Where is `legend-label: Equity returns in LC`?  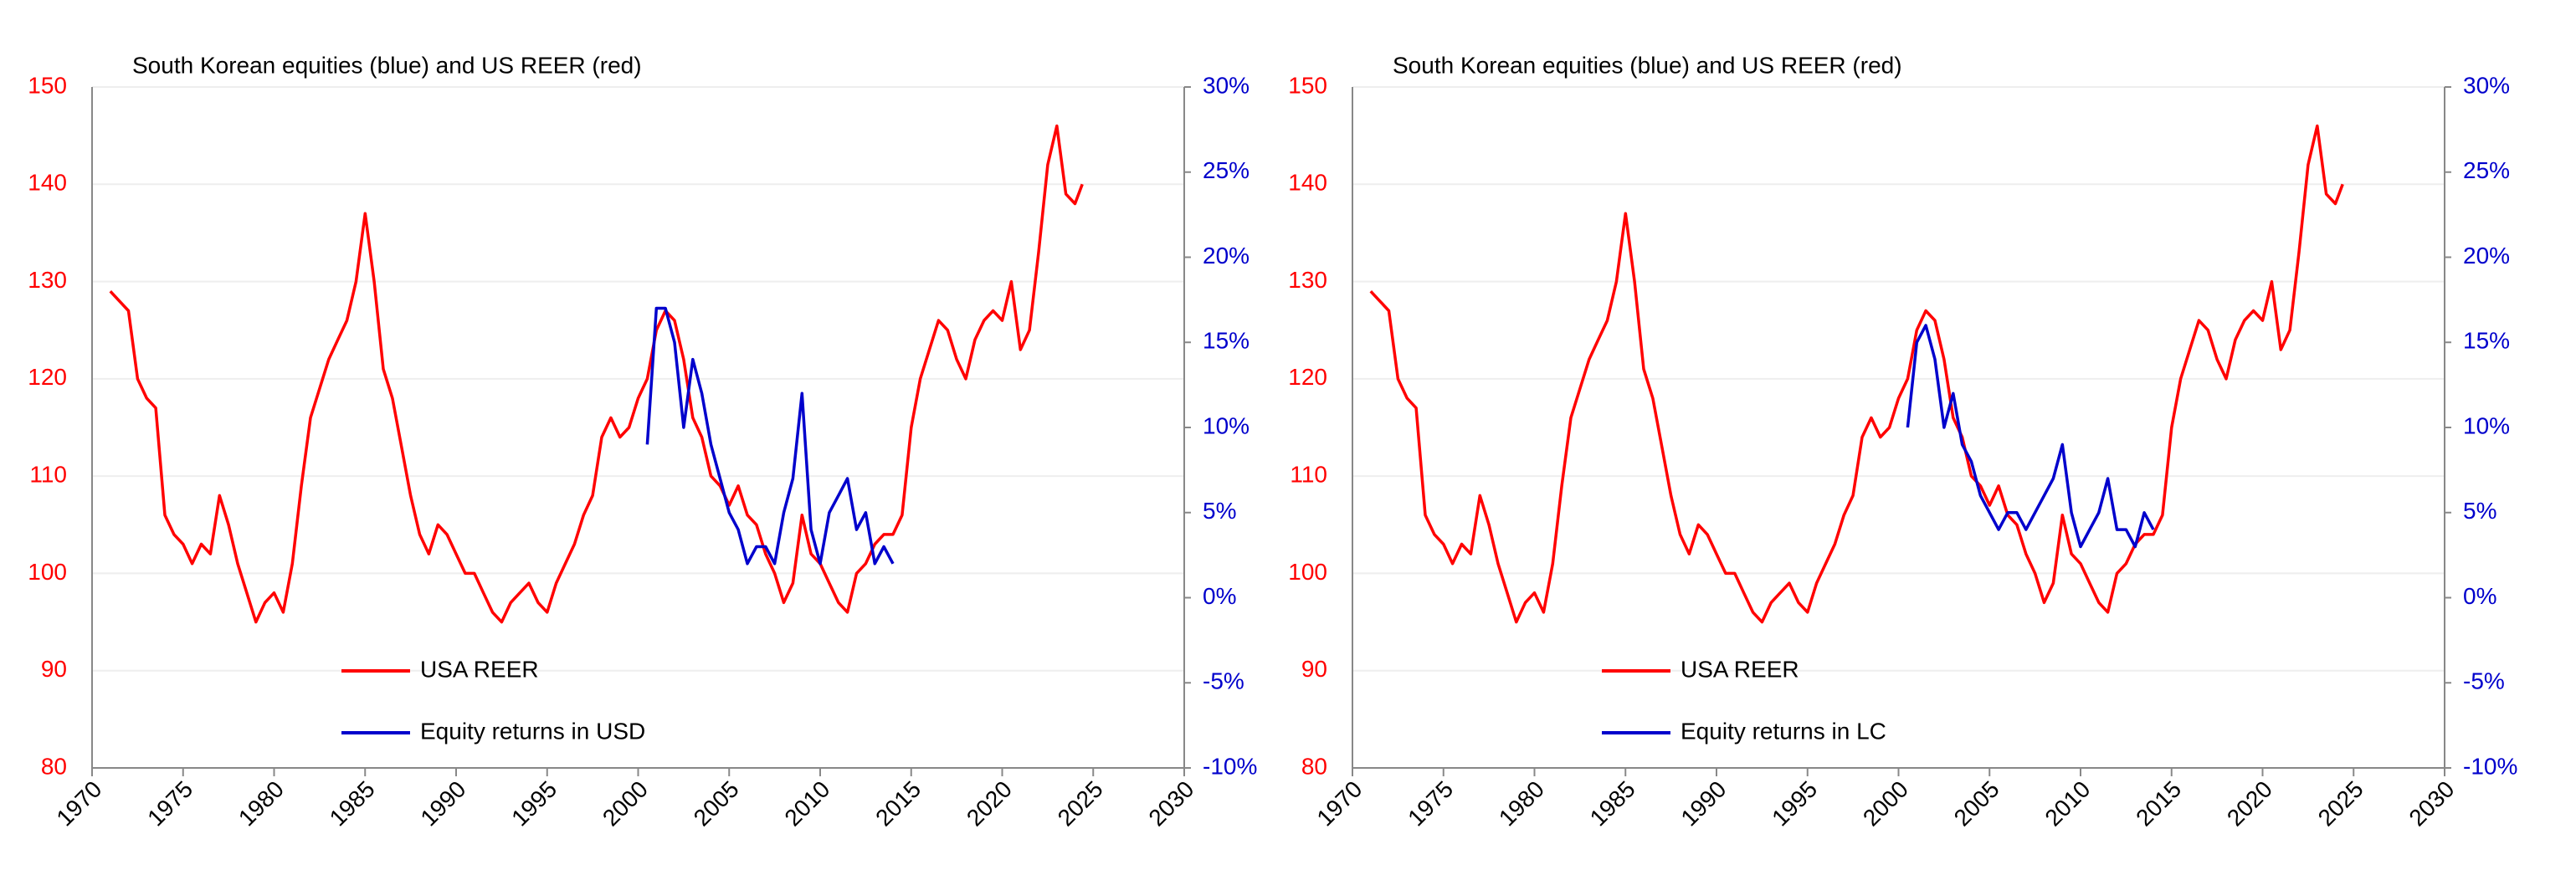
legend-label: Equity returns in LC is located at coordinates (1783, 731).